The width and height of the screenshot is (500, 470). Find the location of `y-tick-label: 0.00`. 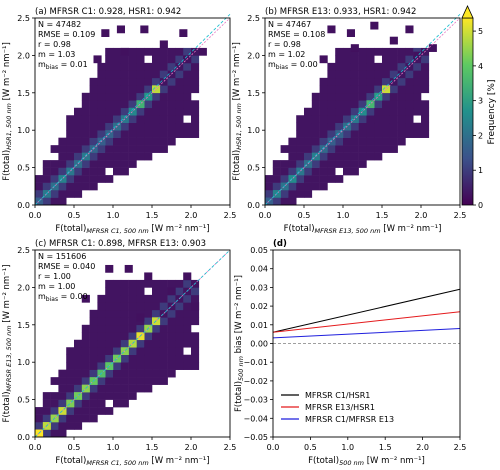

y-tick-label: 0.00 is located at coordinates (259, 344).